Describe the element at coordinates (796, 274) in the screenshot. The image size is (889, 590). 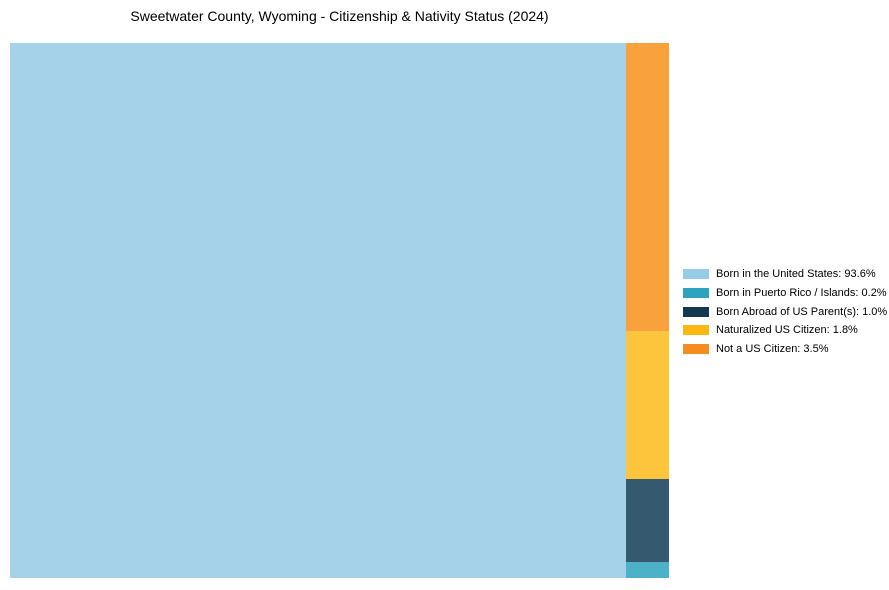
I see `legend-label-born-in-the-united-states: Born in the United States: 93.6%` at that location.